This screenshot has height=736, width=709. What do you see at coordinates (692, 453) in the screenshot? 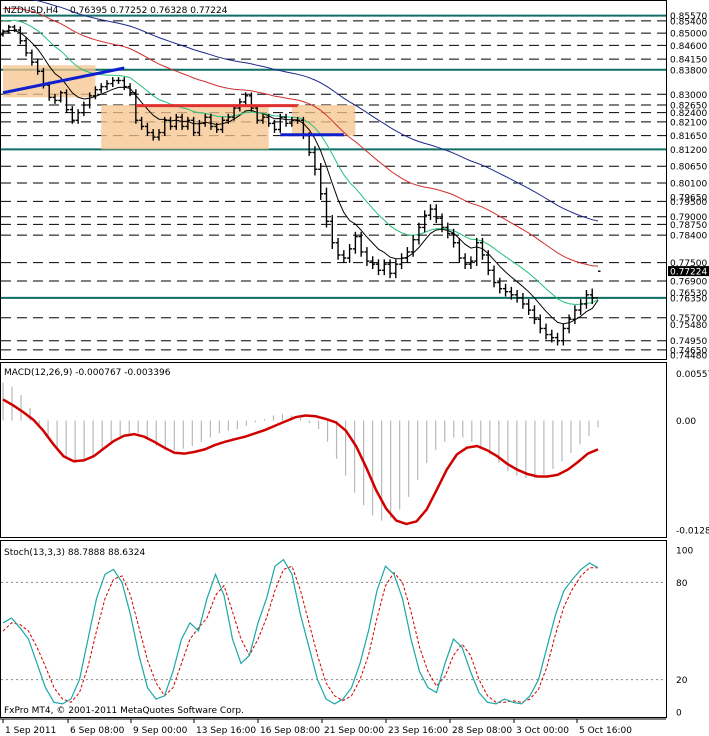
I see `macd-axis: 0.005570 0.00 -0.012893` at bounding box center [692, 453].